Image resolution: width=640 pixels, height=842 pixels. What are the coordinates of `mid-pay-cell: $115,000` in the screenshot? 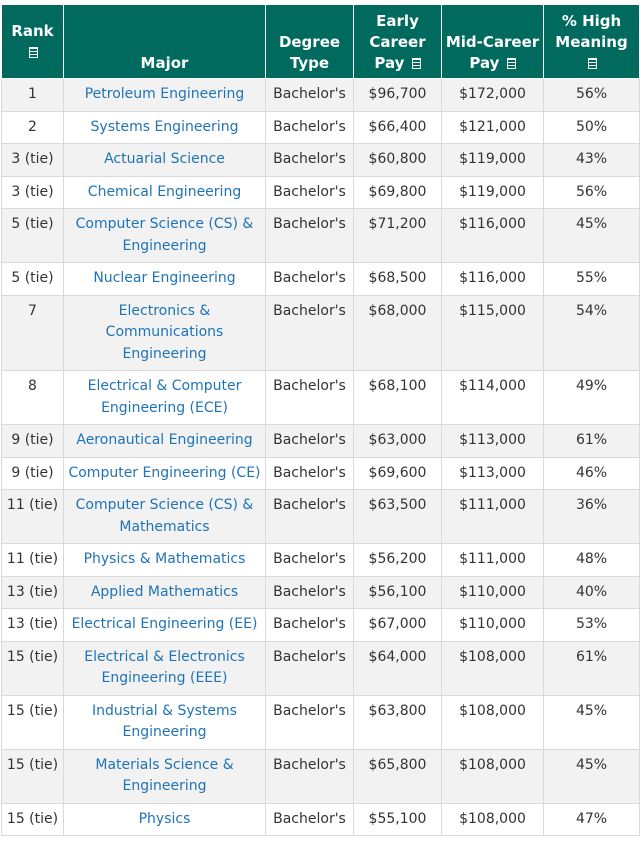 It's located at (492, 332).